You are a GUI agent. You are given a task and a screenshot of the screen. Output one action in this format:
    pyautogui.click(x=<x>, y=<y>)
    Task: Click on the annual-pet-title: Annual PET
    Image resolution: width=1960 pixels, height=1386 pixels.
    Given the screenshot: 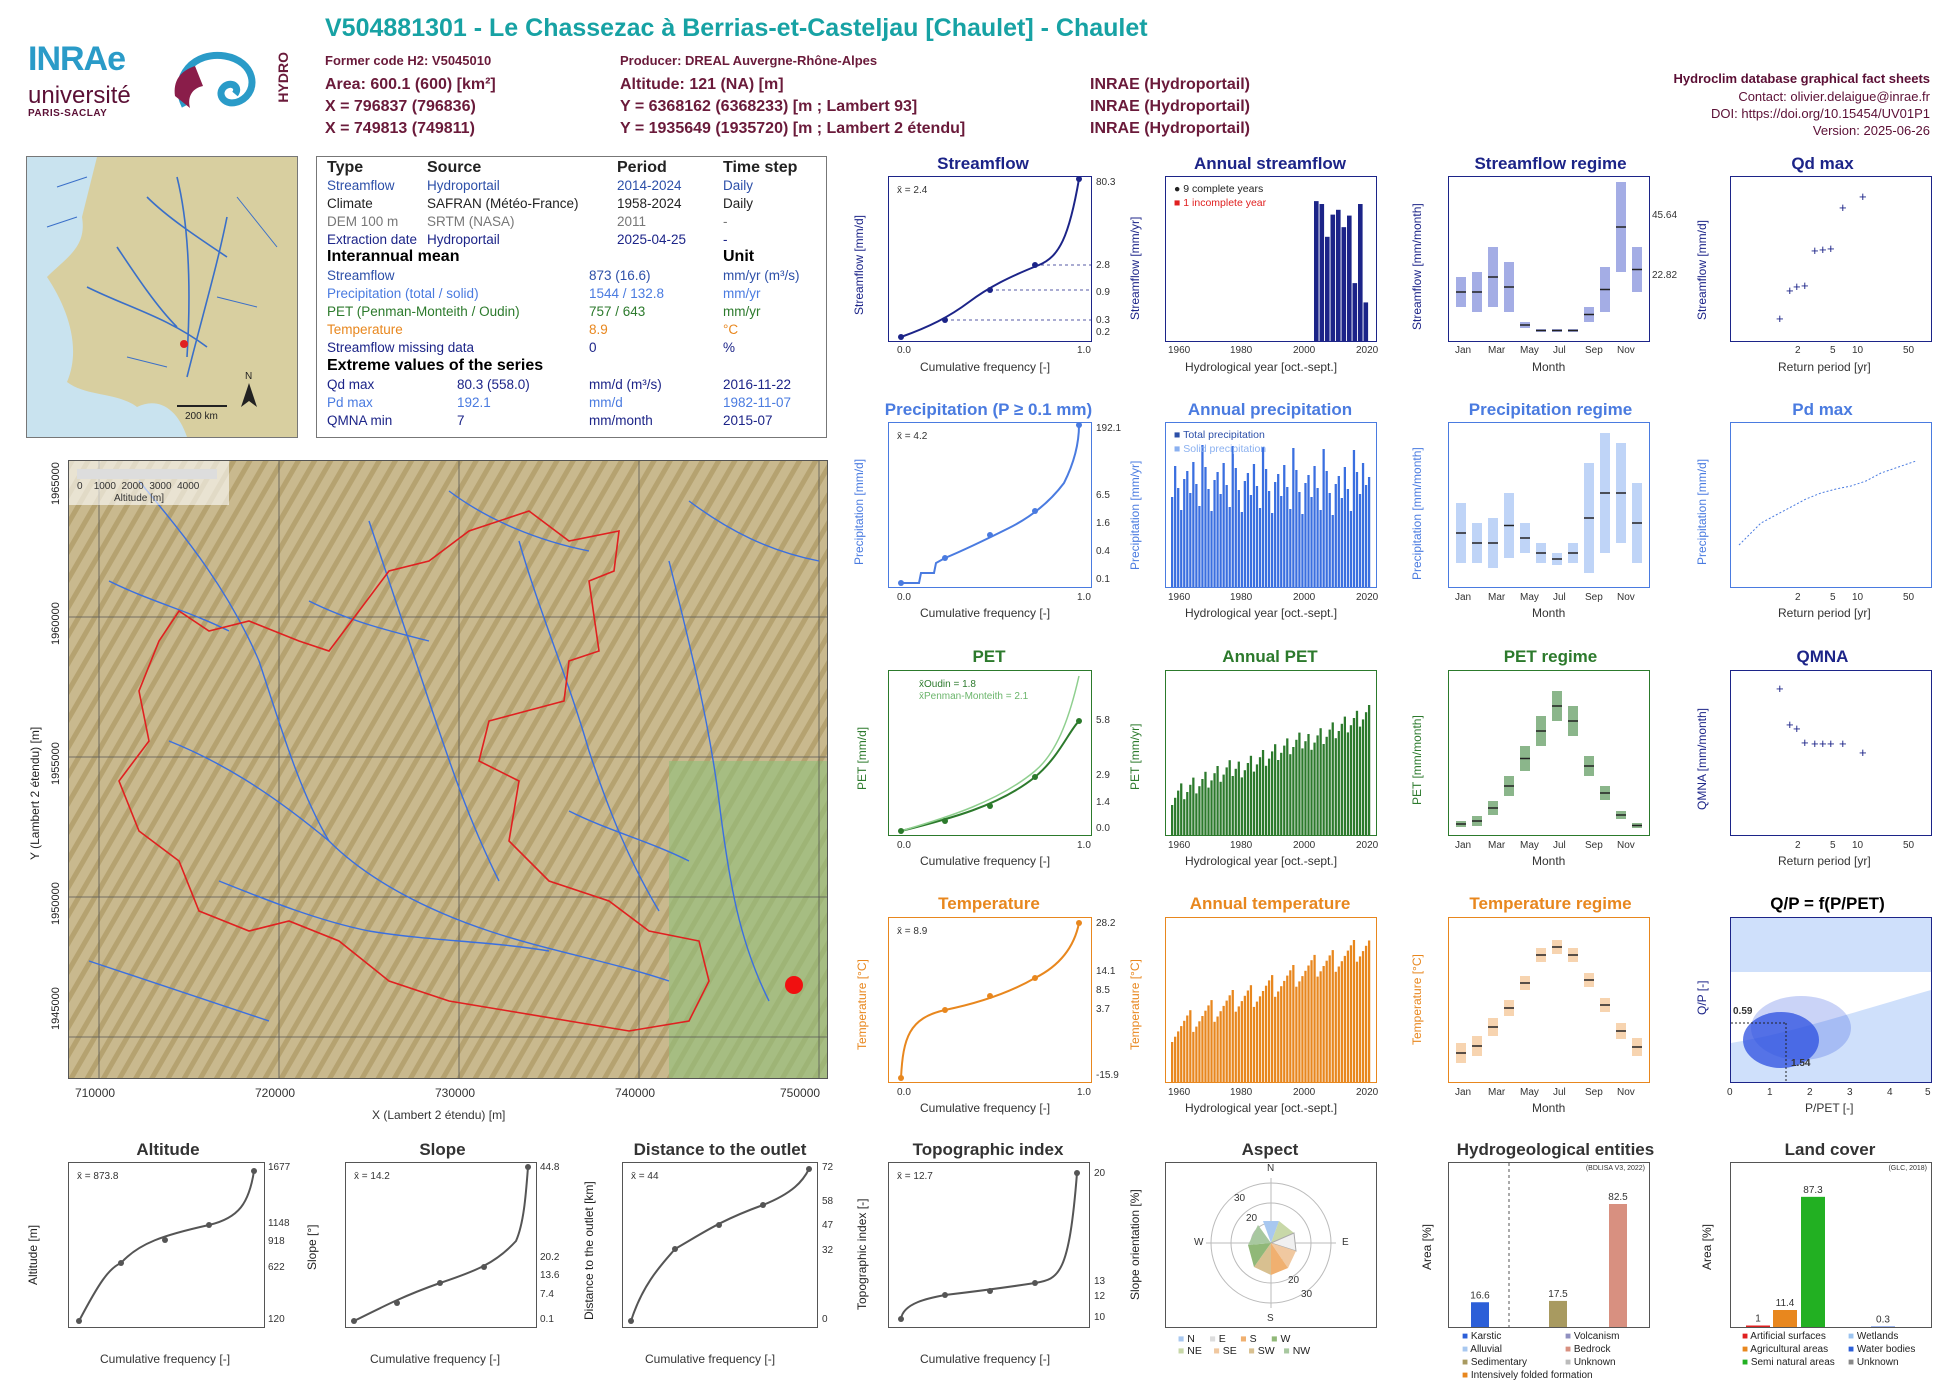 What is the action you would take?
    pyautogui.click(x=1270, y=656)
    